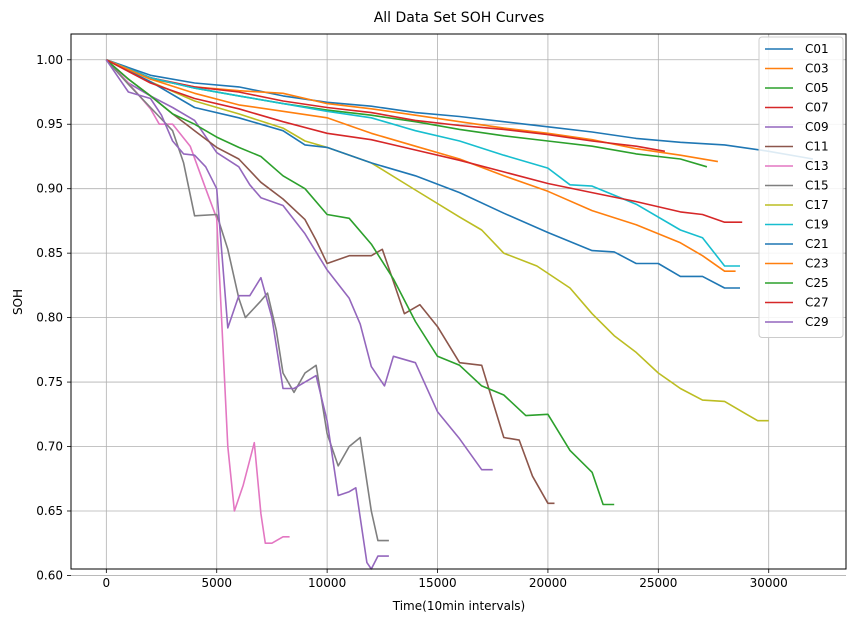 This screenshot has height=626, width=855. Describe the element at coordinates (216, 583) in the screenshot. I see `x-tick-label: 5000` at that location.